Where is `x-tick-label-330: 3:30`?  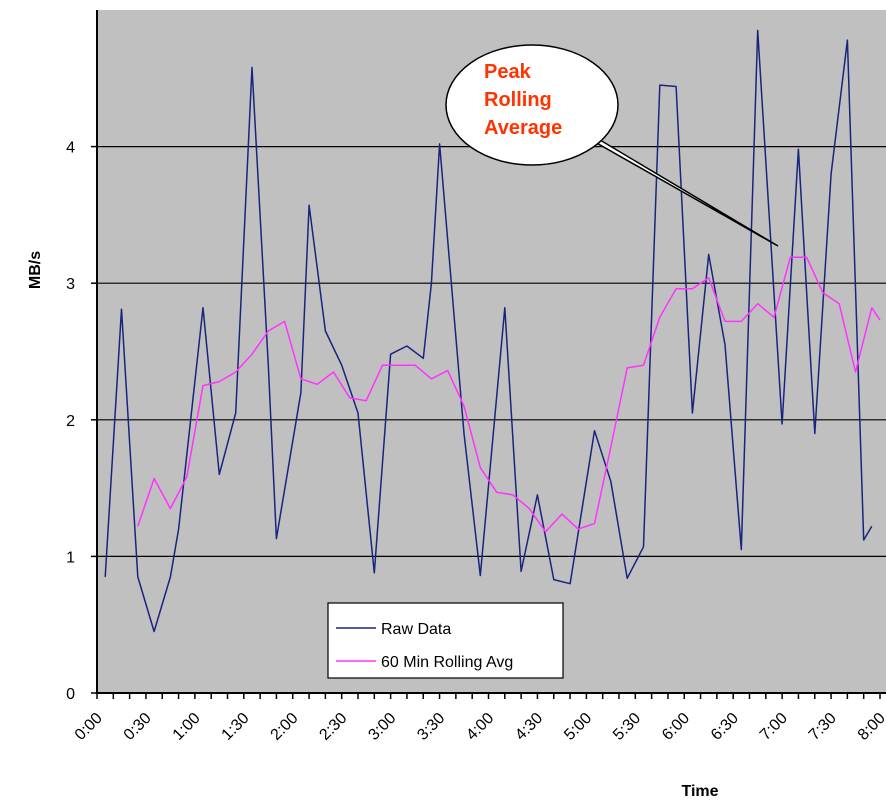 x-tick-label-330: 3:30 is located at coordinates (431, 727).